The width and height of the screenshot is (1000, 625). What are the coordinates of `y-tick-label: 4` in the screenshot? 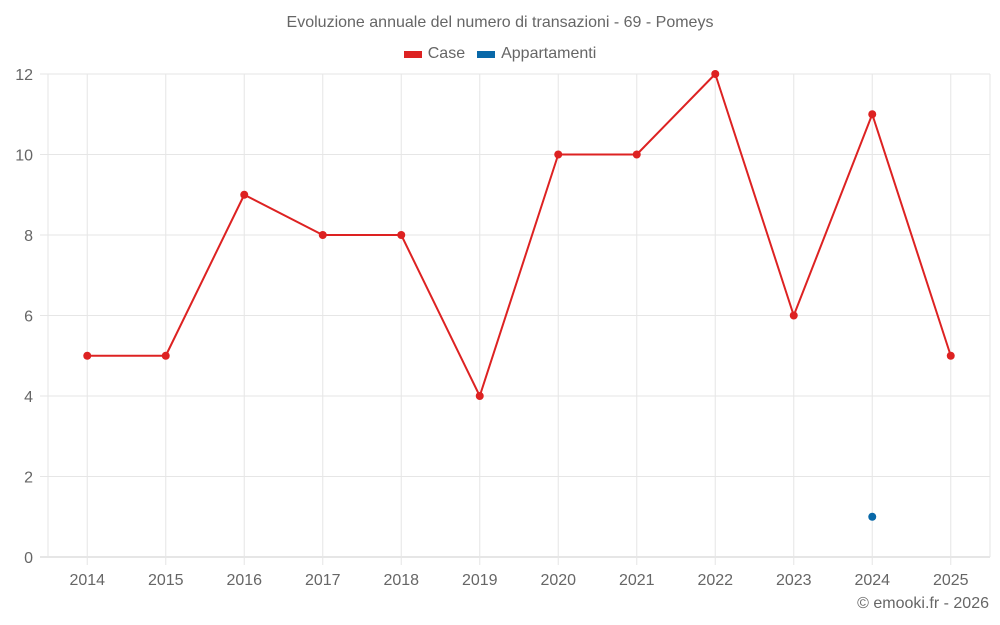 It's located at (28, 397).